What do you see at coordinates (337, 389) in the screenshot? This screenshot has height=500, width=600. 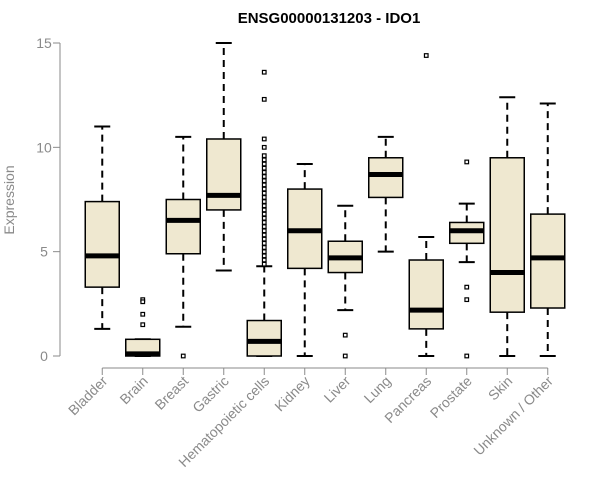 I see `x-tick-label: Liver` at bounding box center [337, 389].